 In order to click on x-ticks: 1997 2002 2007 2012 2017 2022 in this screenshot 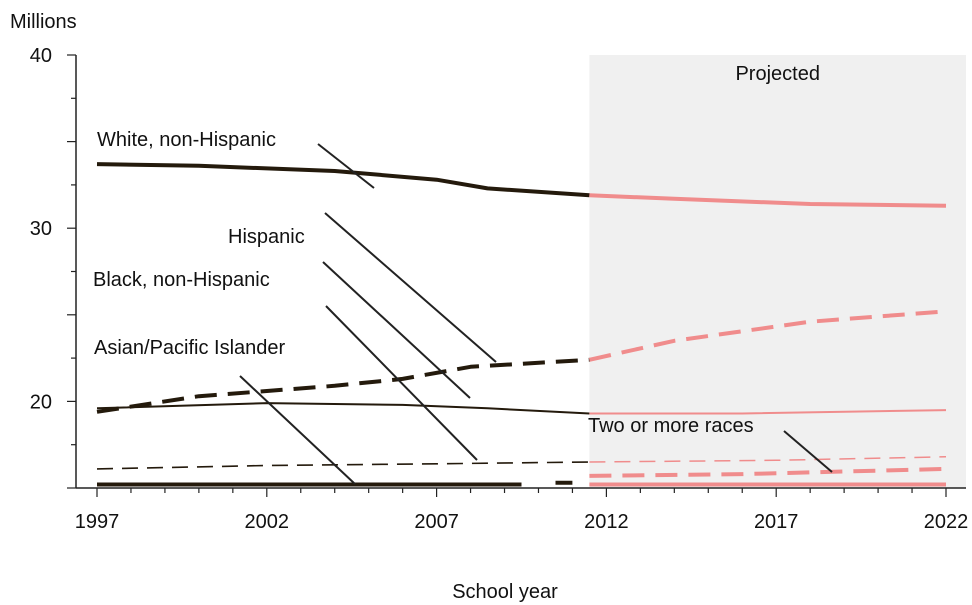, I will do `click(522, 510)`.